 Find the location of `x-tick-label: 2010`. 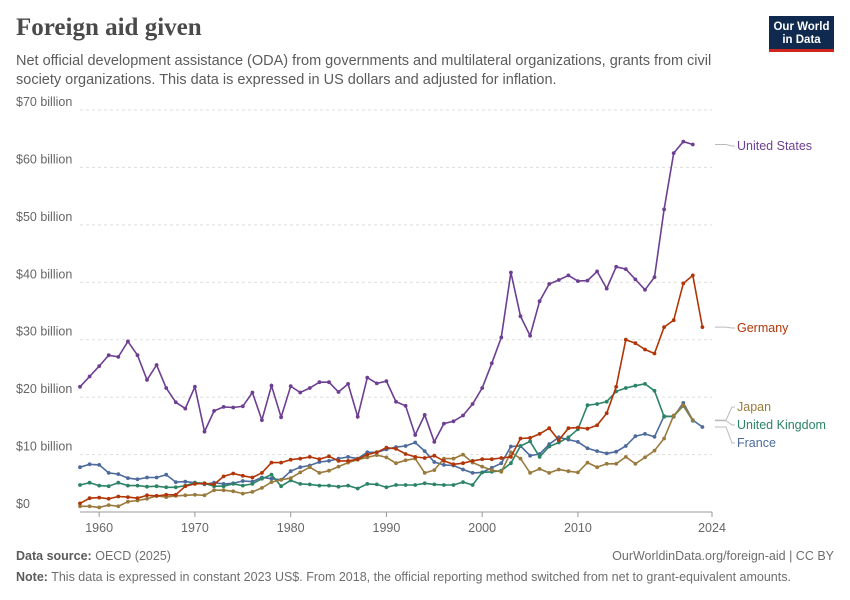

x-tick-label: 2010 is located at coordinates (578, 528).